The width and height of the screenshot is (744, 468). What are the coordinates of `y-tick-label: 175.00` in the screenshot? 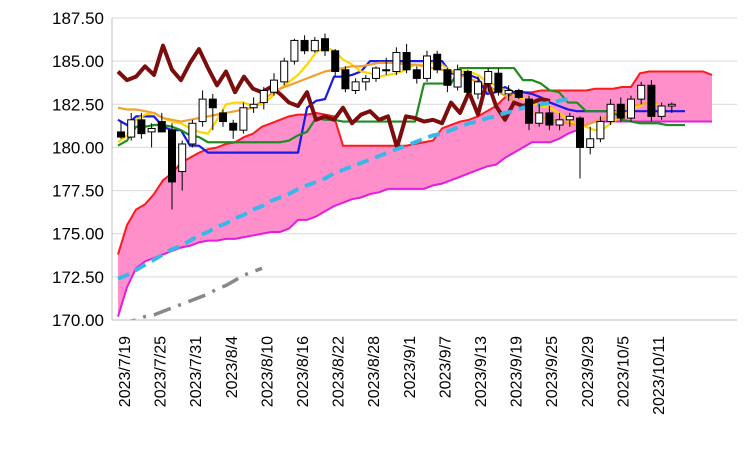 It's located at (78, 234).